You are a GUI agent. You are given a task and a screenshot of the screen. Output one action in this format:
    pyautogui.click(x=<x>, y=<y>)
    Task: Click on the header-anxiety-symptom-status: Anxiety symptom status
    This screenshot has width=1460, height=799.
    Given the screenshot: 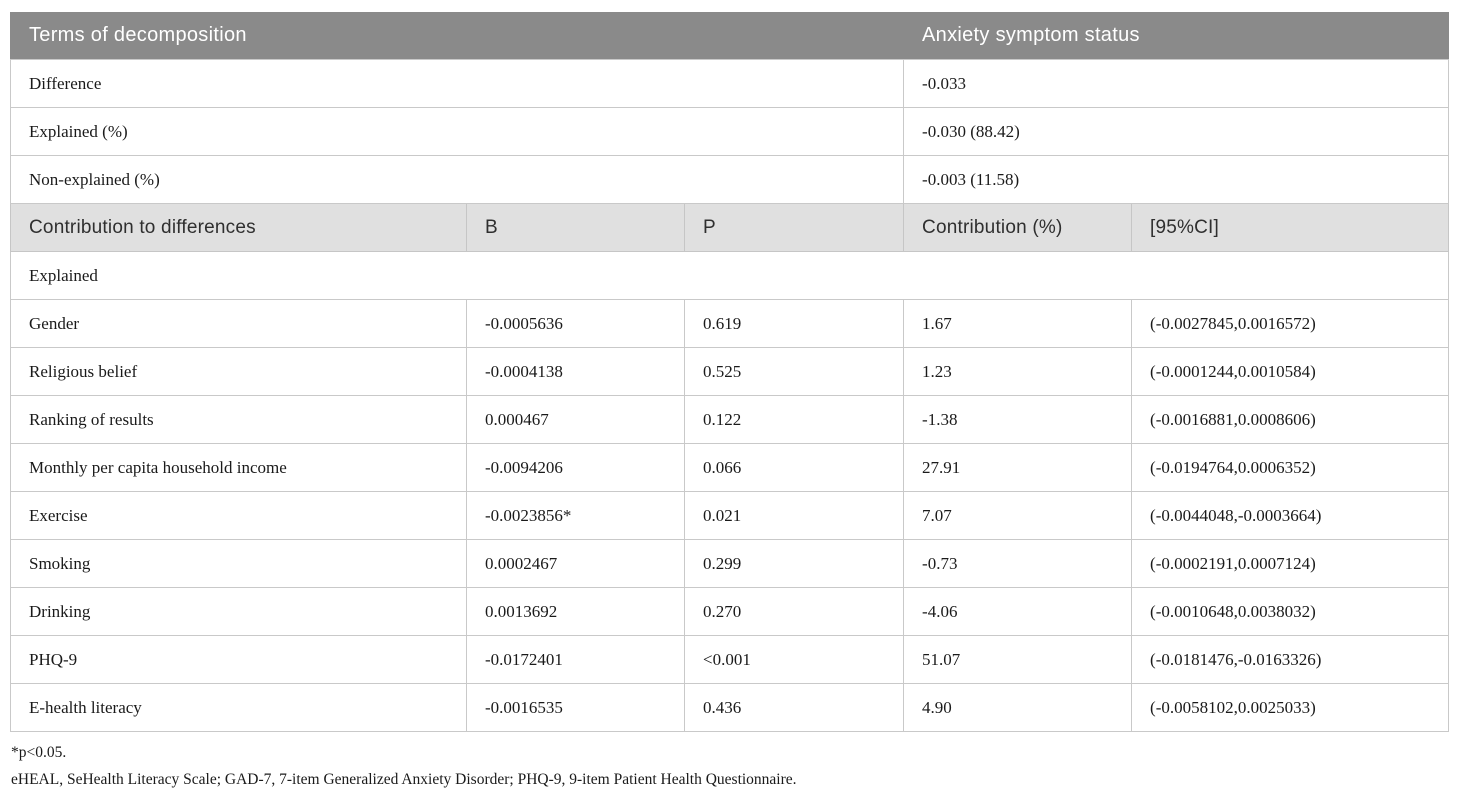 What is the action you would take?
    pyautogui.click(x=1176, y=36)
    